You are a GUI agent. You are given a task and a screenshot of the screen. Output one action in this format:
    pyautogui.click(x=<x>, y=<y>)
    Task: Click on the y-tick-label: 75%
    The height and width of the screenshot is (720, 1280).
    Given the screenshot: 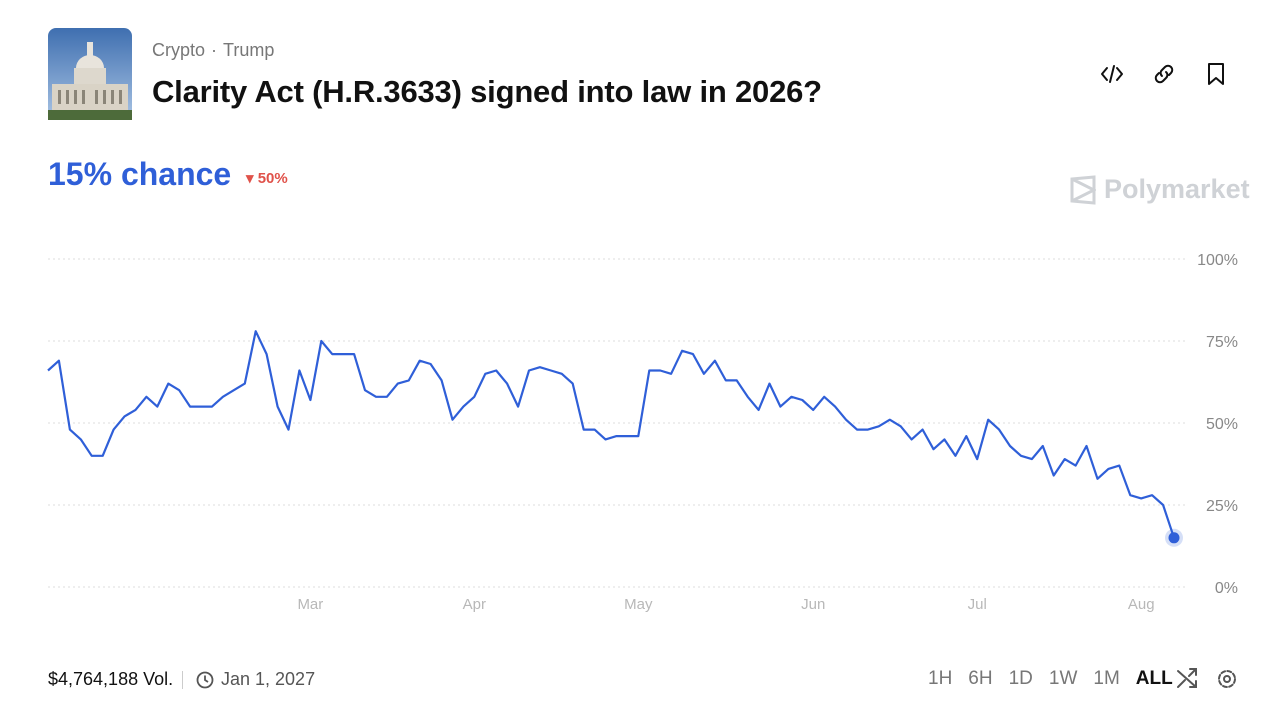 What is the action you would take?
    pyautogui.click(x=1222, y=342)
    